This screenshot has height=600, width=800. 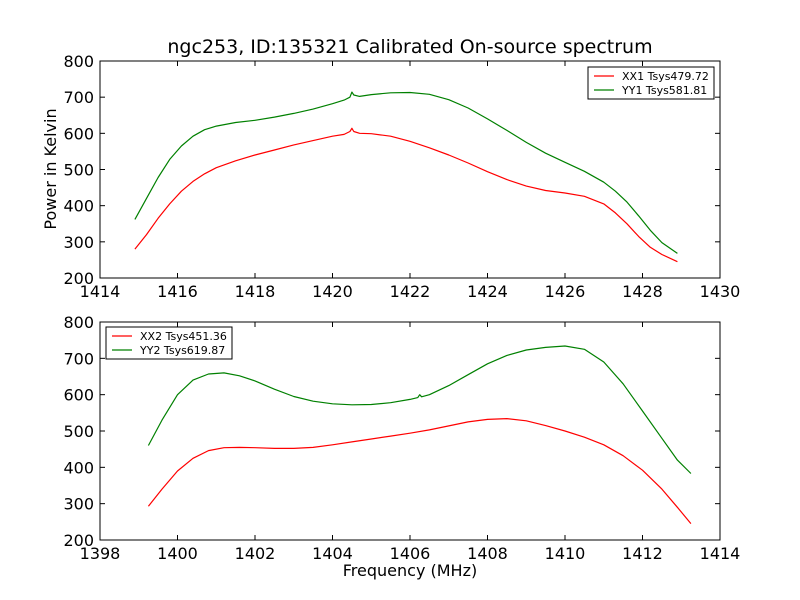 What do you see at coordinates (410, 570) in the screenshot?
I see `x-axis-label: Frequency (MHz)` at bounding box center [410, 570].